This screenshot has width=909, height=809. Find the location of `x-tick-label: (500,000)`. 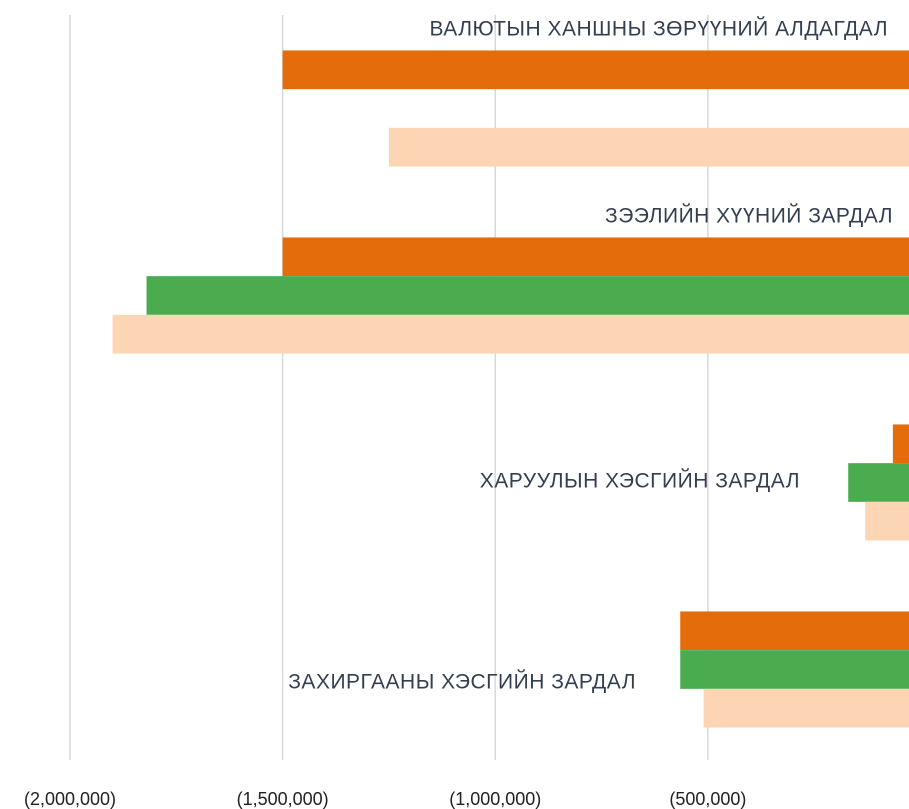

x-tick-label: (500,000) is located at coordinates (707, 799).